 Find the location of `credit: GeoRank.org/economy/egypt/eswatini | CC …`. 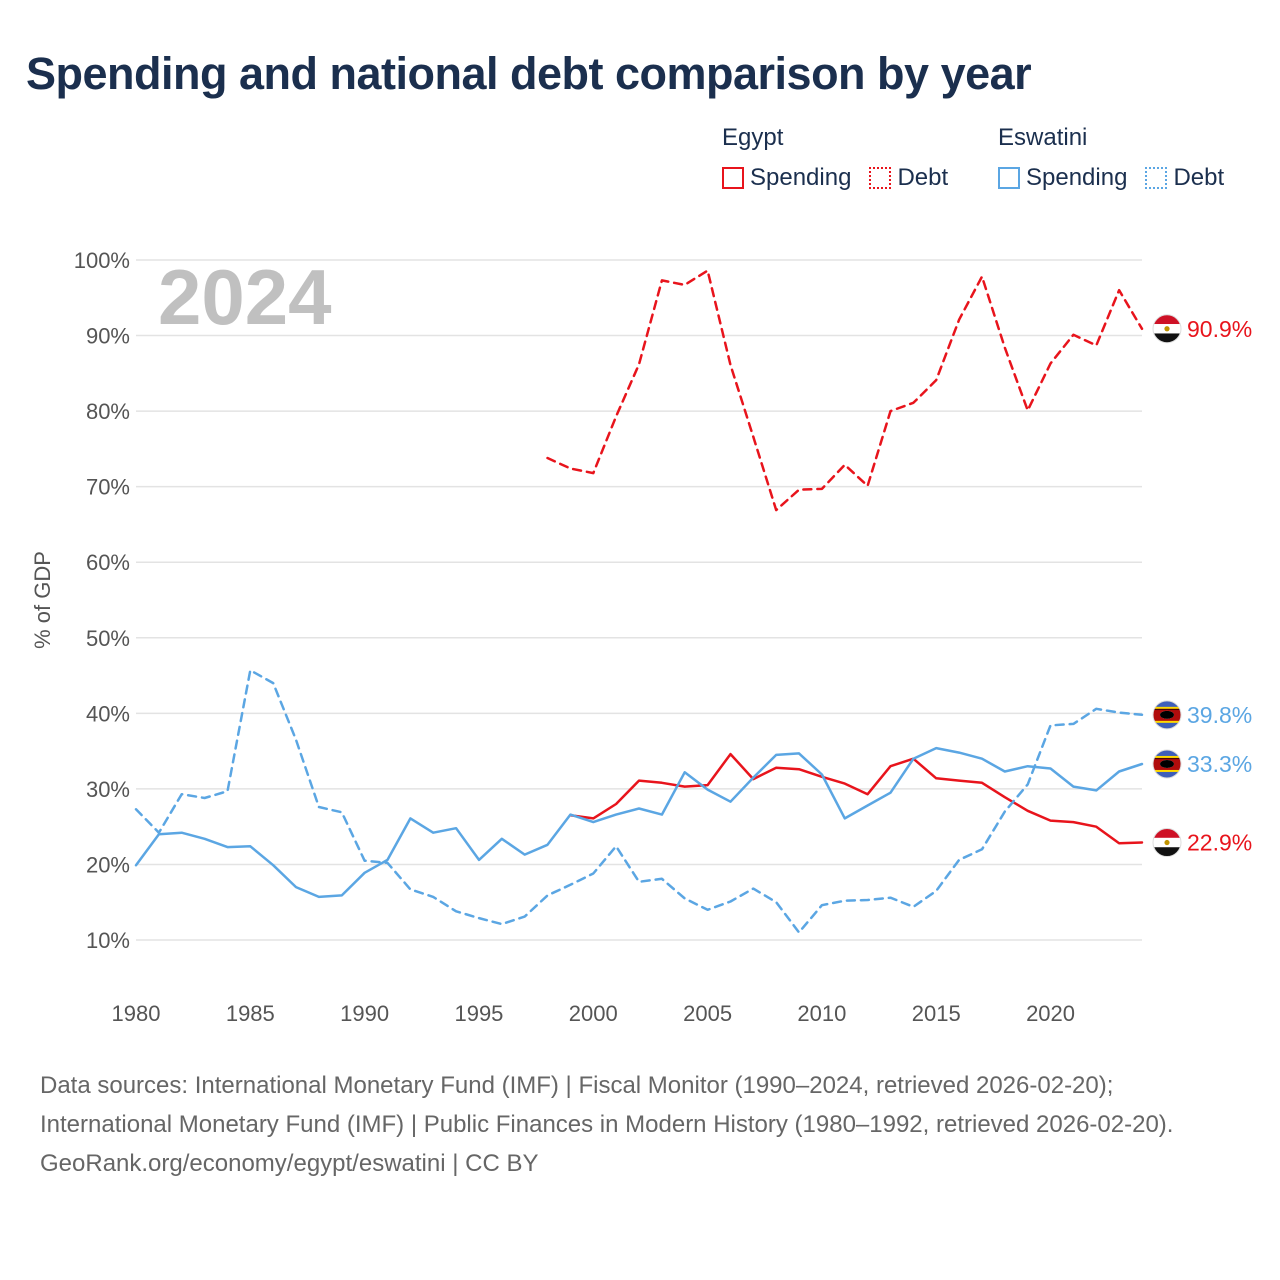

credit: GeoRank.org/economy/egypt/eswatini | CC … is located at coordinates (289, 1163).